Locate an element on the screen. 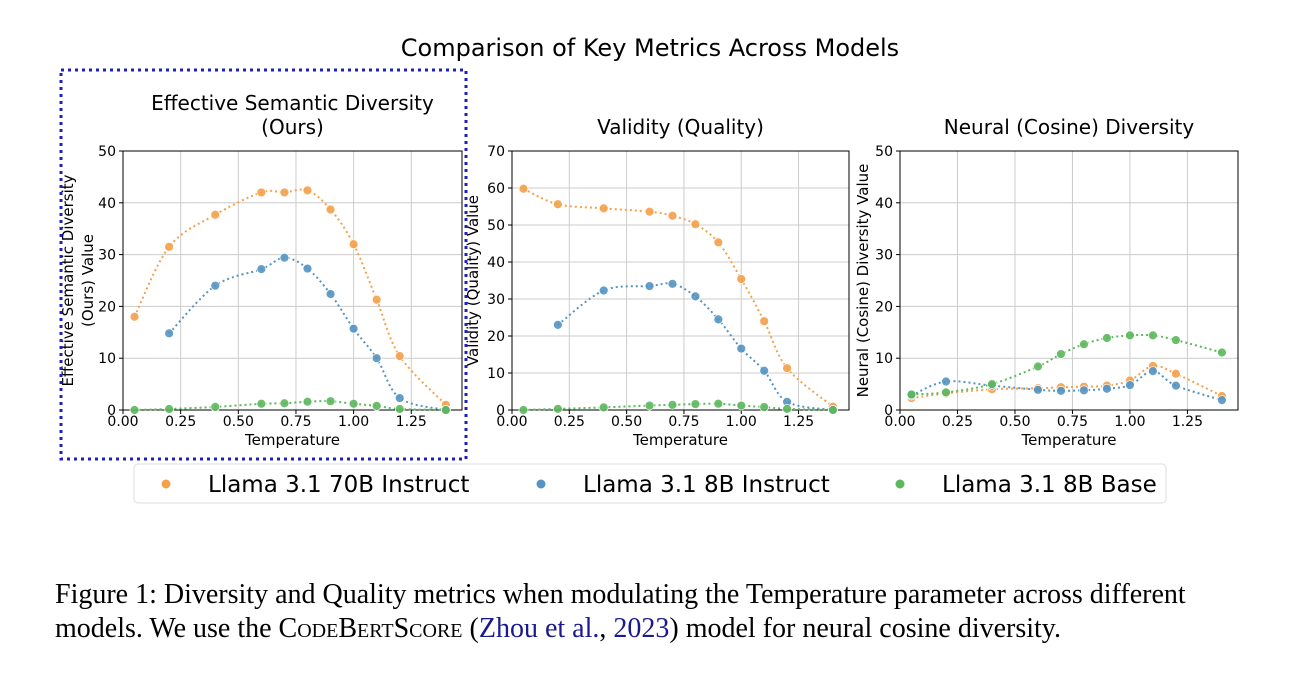 This screenshot has width=1303, height=677. y-axis-label: Effective Semantic Diversity is located at coordinates (68, 280).